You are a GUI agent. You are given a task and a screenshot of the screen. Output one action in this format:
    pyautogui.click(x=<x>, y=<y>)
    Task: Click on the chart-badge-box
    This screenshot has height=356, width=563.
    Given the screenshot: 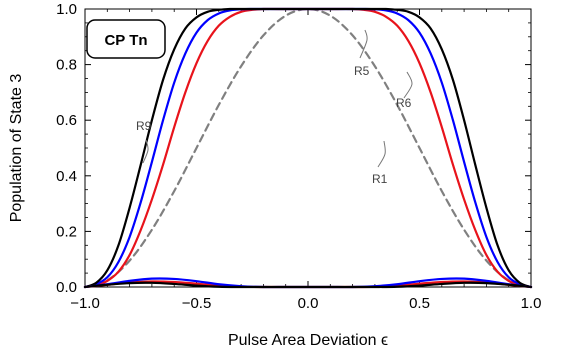 What is the action you would take?
    pyautogui.click(x=126, y=39)
    